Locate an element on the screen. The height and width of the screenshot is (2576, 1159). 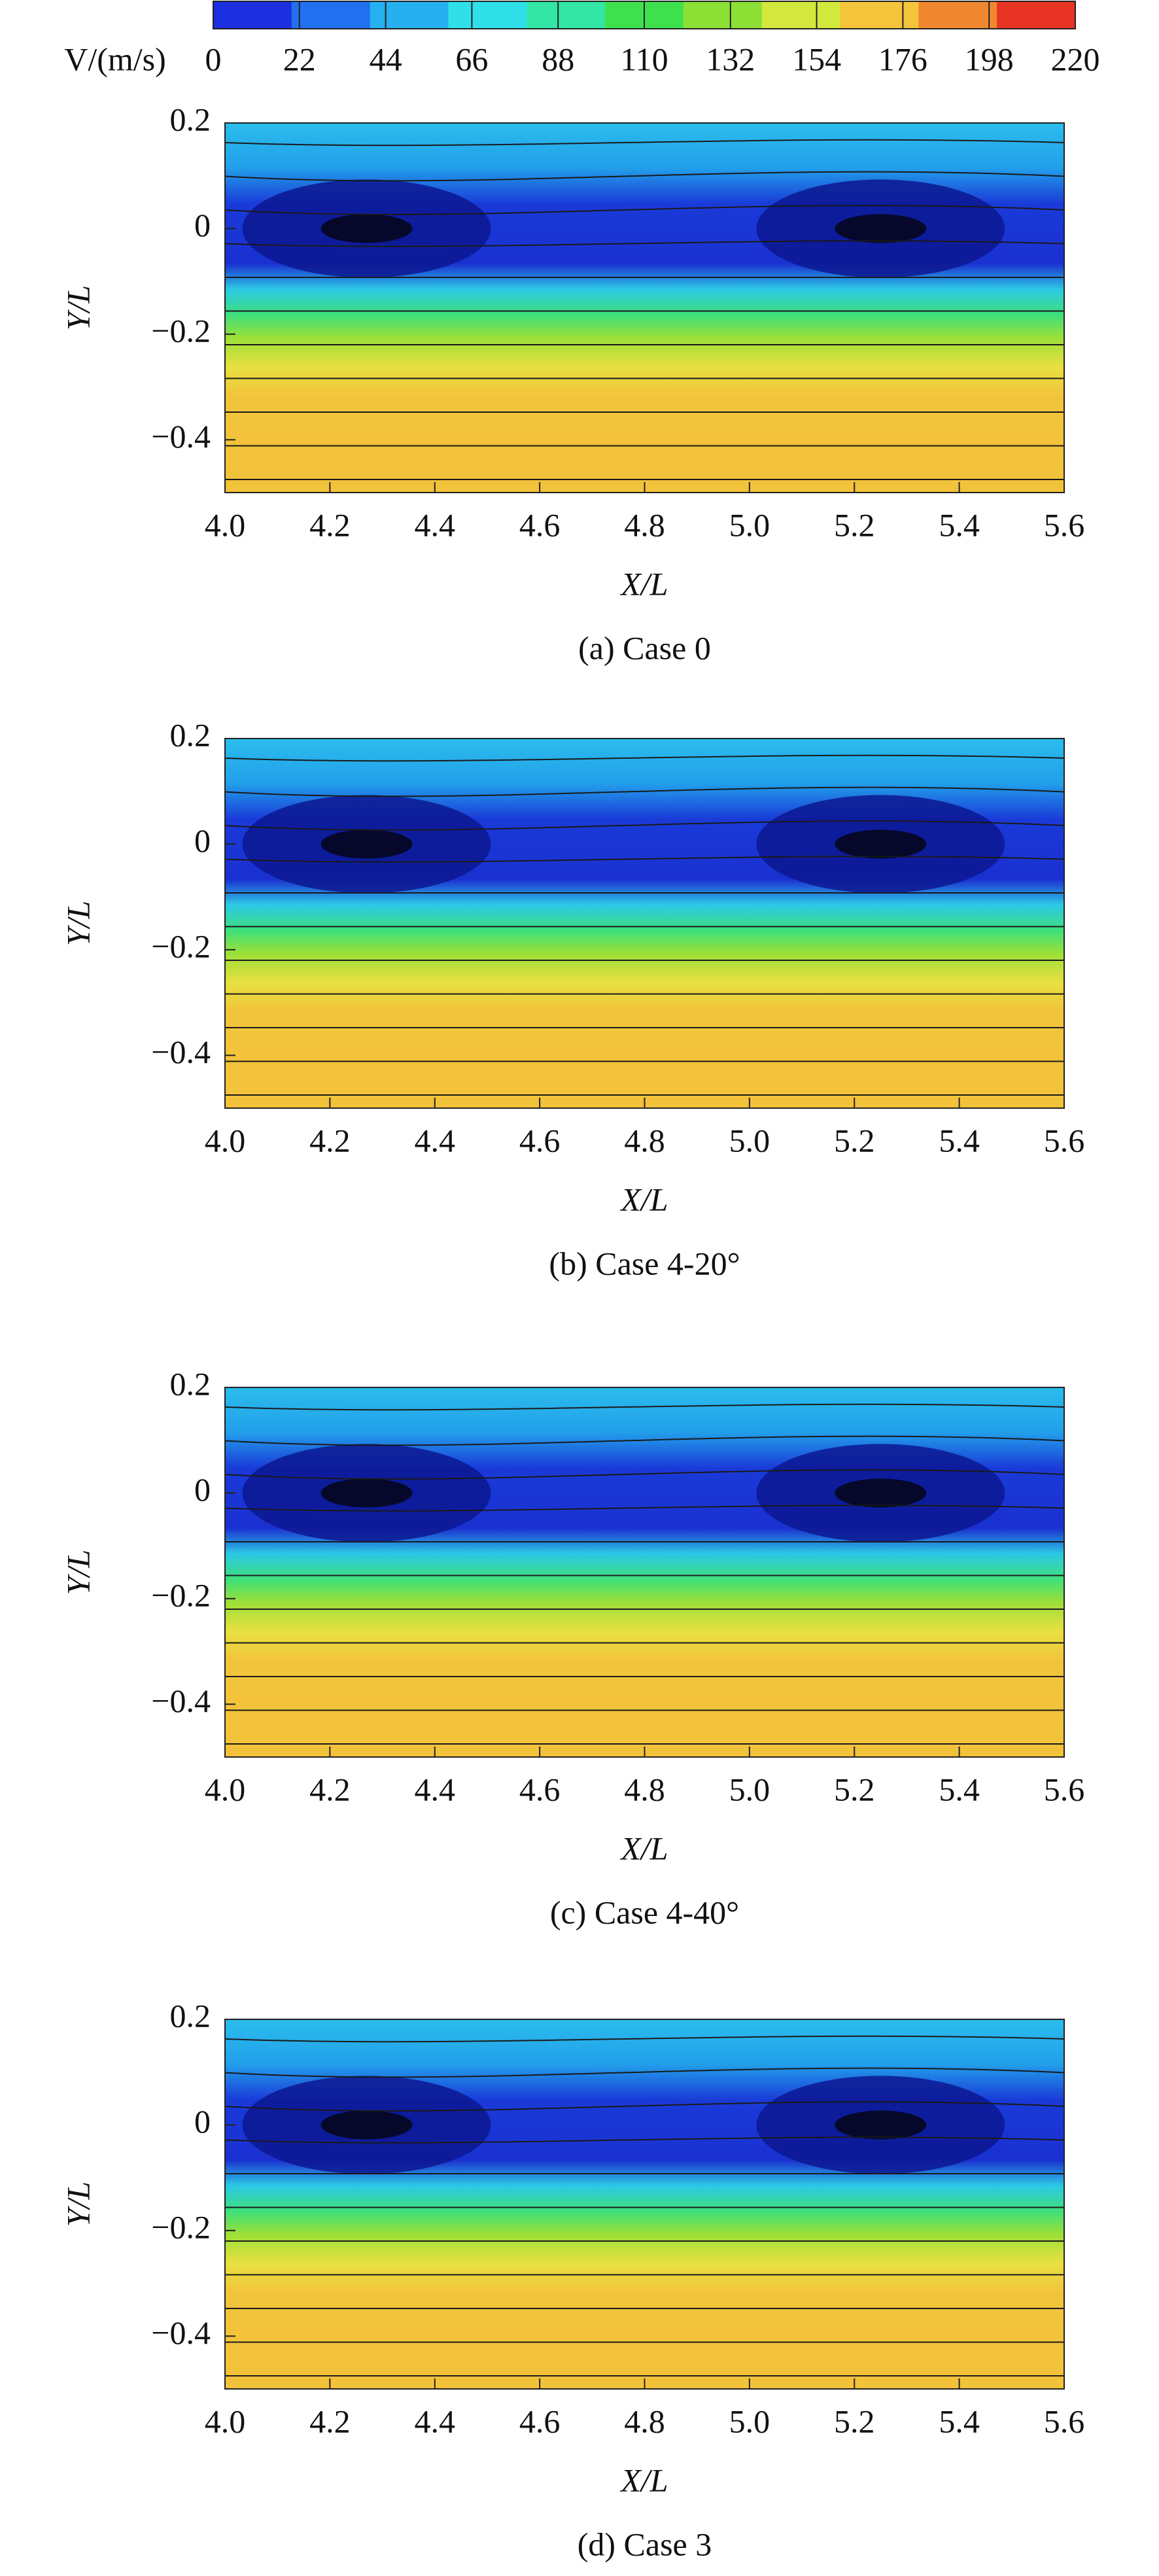
panel-caption: (d) Case 3 is located at coordinates (645, 2544).